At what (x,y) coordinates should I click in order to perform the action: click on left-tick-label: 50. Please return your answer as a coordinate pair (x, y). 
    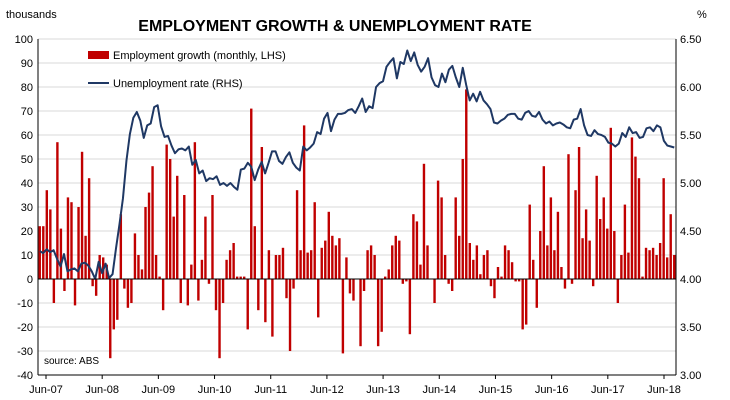
    Looking at the image, I should click on (27, 160).